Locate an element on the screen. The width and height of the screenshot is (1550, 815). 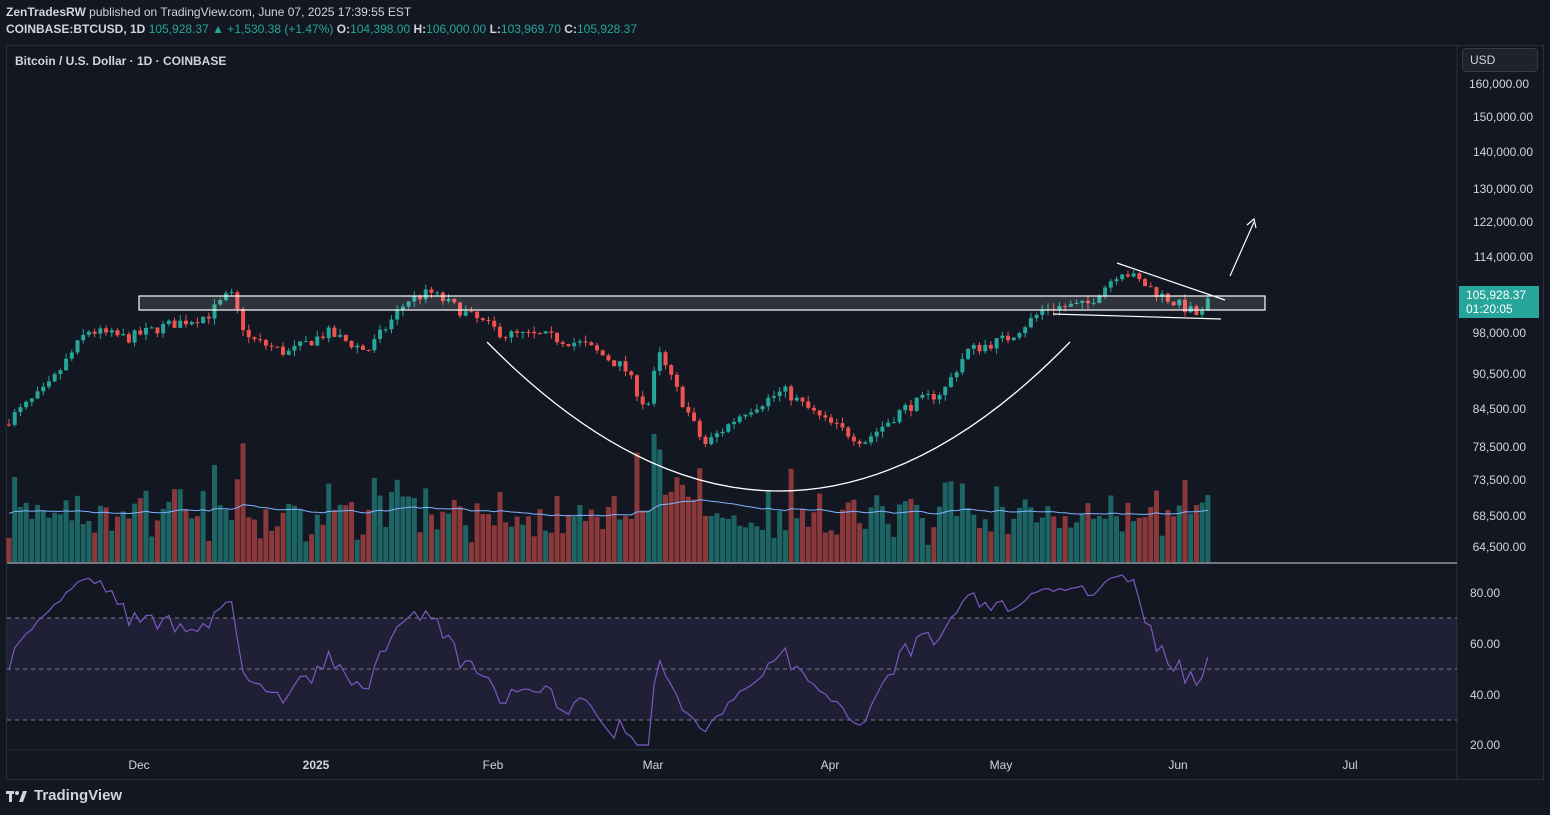
author-name: ZenTradesRW is located at coordinates (46, 12).